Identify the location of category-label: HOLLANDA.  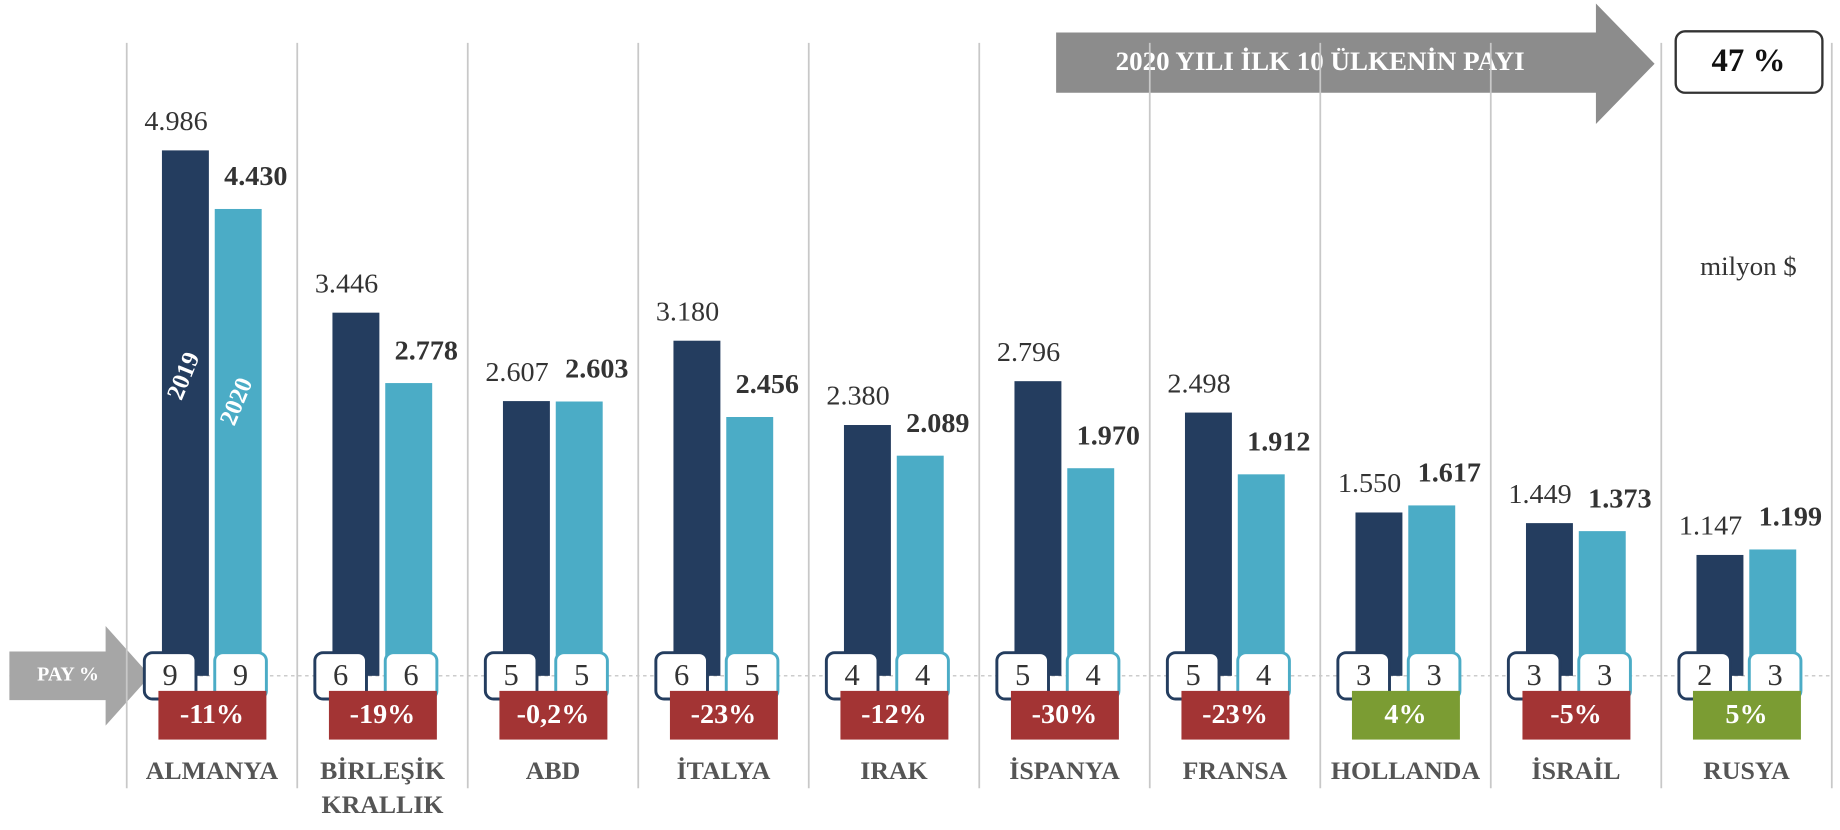
(1406, 770).